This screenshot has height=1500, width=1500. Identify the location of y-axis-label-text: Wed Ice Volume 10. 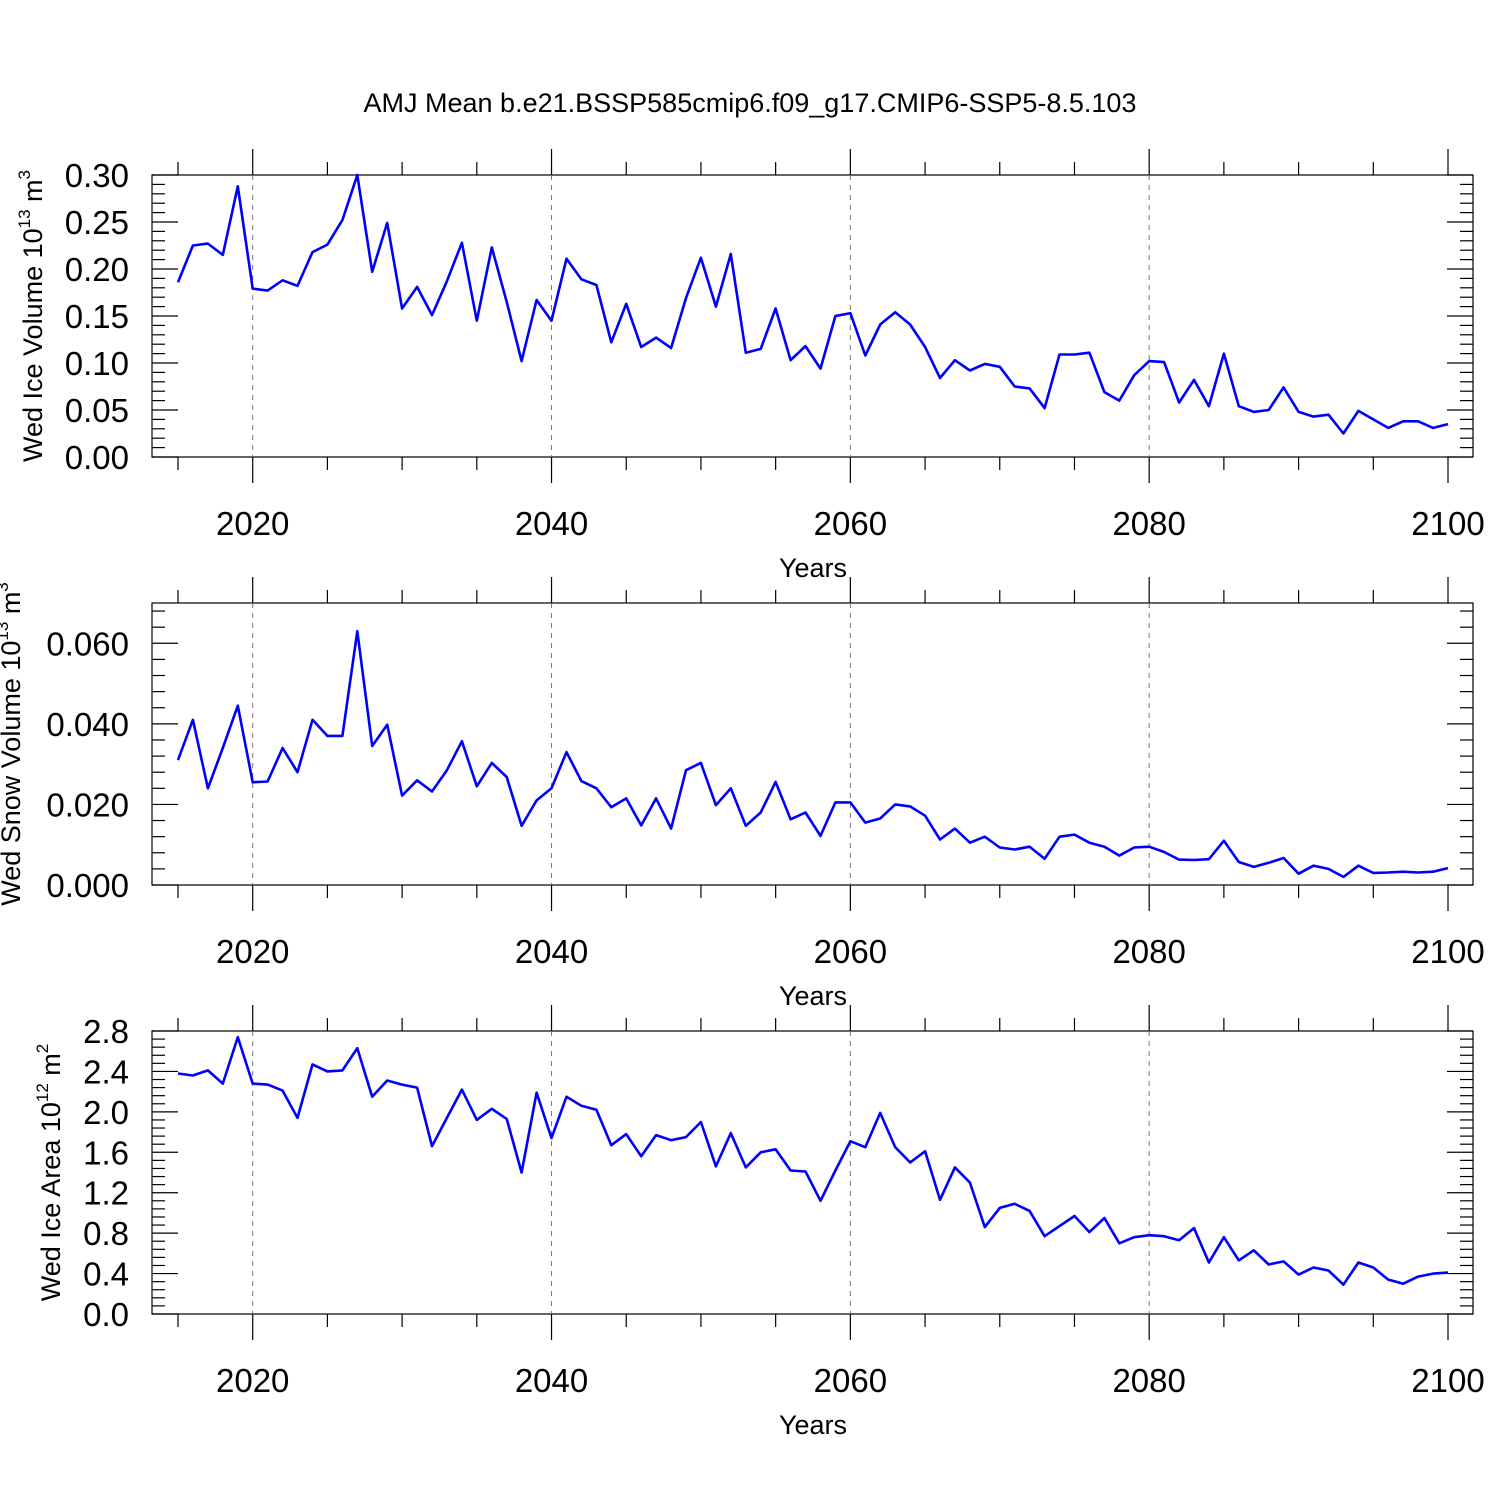
(33, 345).